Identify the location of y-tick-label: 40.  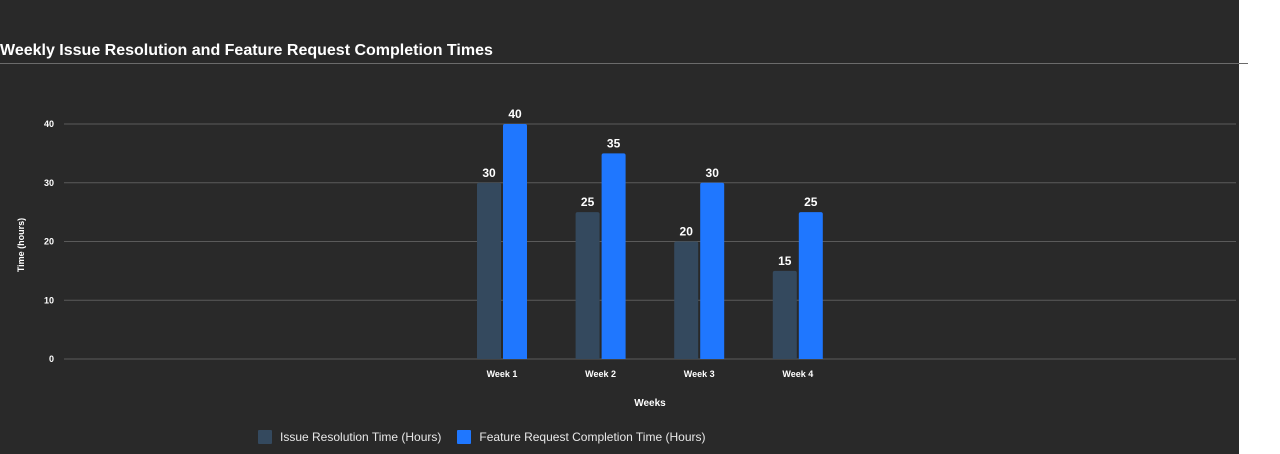
(49, 124).